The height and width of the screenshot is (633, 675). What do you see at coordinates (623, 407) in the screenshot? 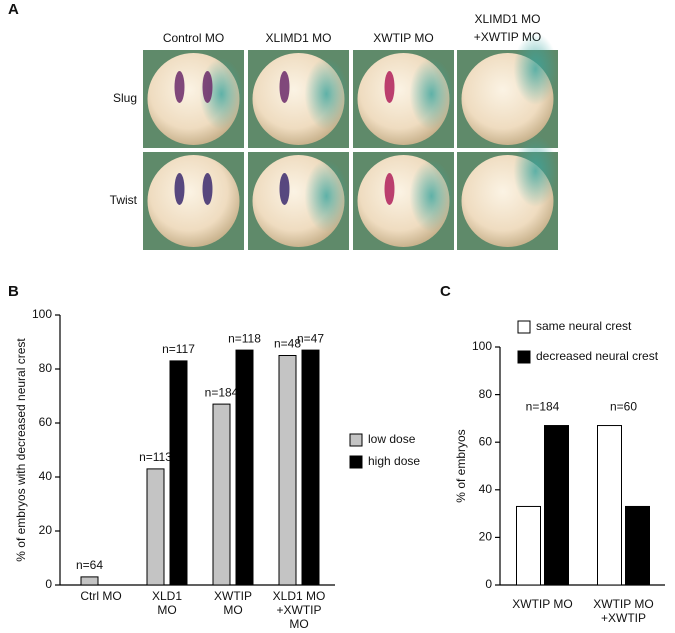
I see `n-label: n=60` at bounding box center [623, 407].